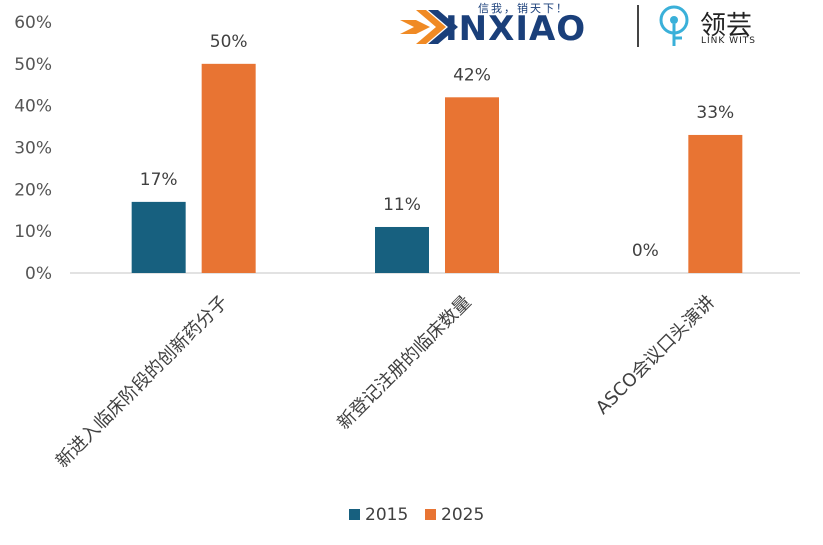  What do you see at coordinates (33, 190) in the screenshot?
I see `y-tick-label: 20%` at bounding box center [33, 190].